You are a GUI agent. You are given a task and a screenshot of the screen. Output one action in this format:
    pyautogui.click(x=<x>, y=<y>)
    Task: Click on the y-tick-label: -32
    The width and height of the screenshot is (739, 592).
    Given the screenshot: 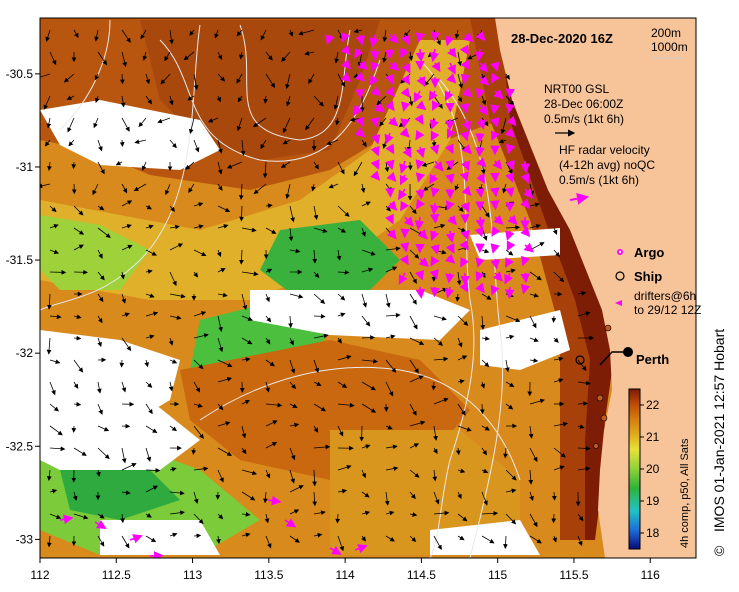 What is the action you would take?
    pyautogui.click(x=25, y=353)
    